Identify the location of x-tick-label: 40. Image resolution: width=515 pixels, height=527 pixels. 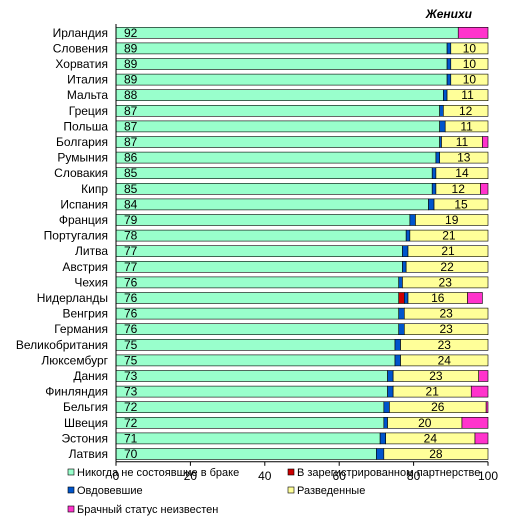
(265, 476).